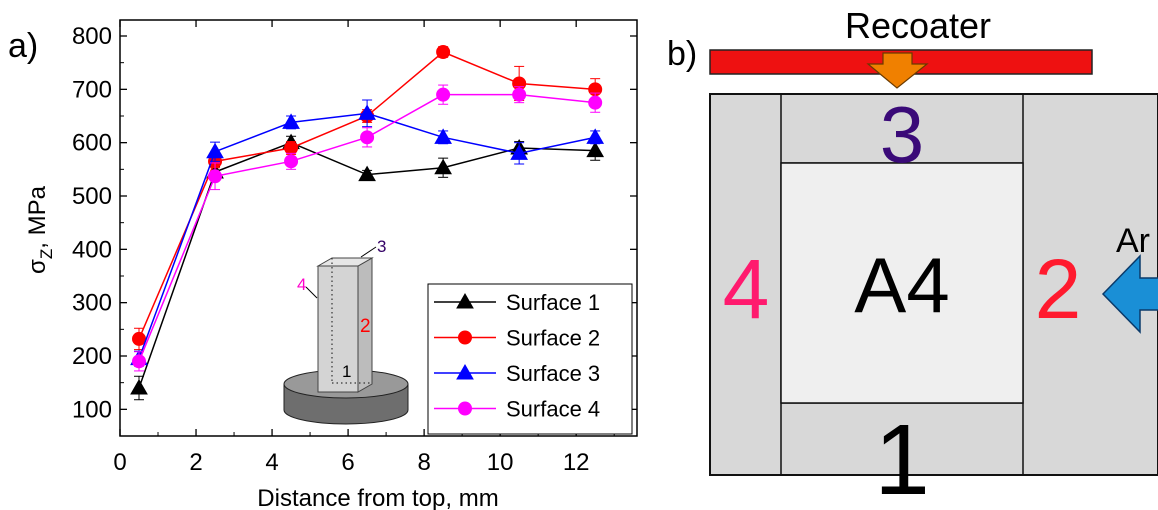 The image size is (1158, 510). What do you see at coordinates (346, 371) in the screenshot?
I see `inset-label-1: 1` at bounding box center [346, 371].